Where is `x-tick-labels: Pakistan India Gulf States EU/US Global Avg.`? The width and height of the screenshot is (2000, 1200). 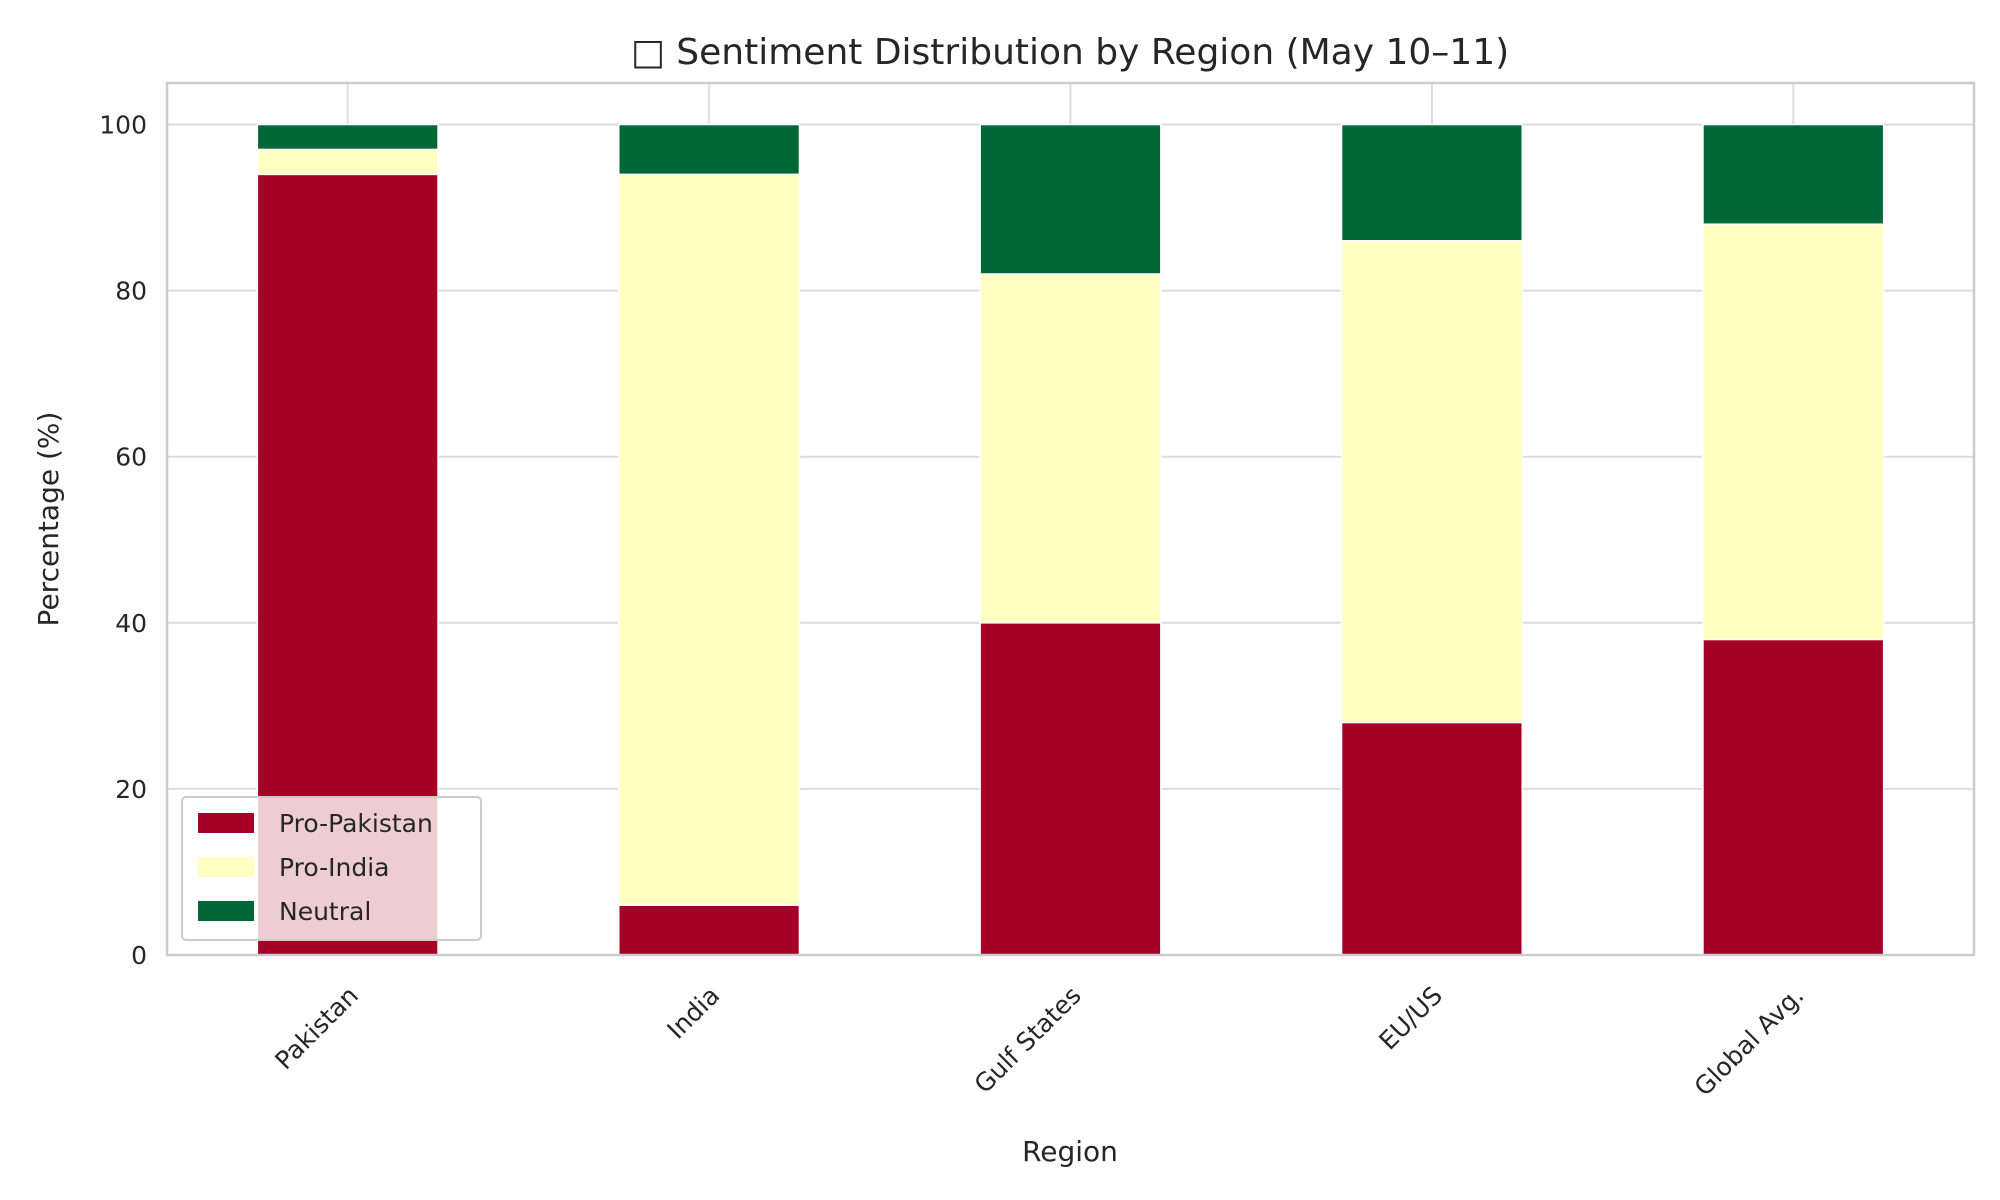 x-tick-labels: Pakistan India Gulf States EU/US Global Avg. is located at coordinates (1039, 1041).